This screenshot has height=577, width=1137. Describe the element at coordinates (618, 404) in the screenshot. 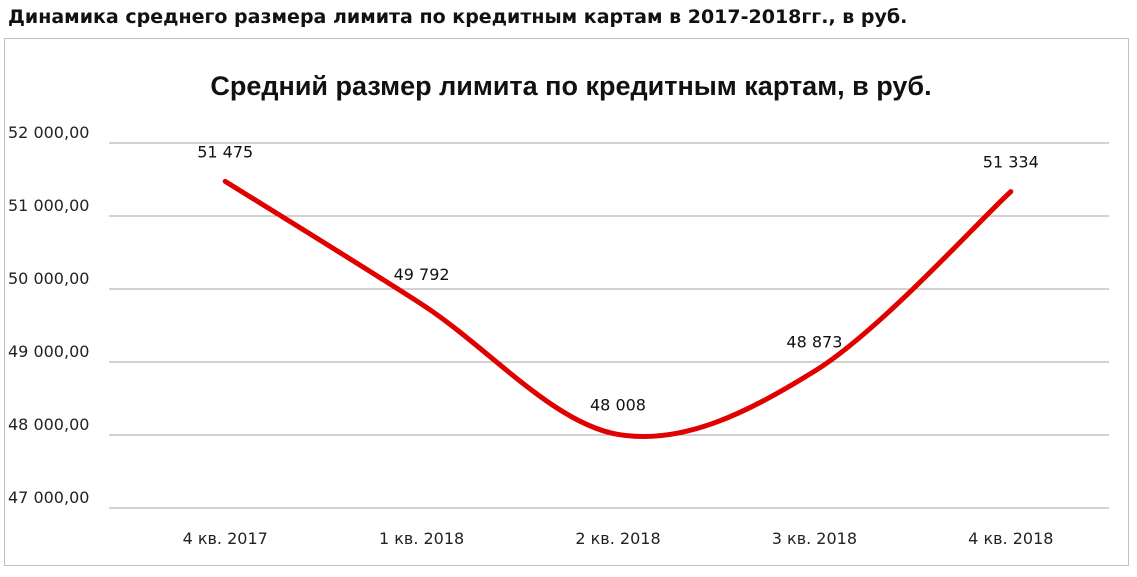

I see `data-label: 48 008` at that location.